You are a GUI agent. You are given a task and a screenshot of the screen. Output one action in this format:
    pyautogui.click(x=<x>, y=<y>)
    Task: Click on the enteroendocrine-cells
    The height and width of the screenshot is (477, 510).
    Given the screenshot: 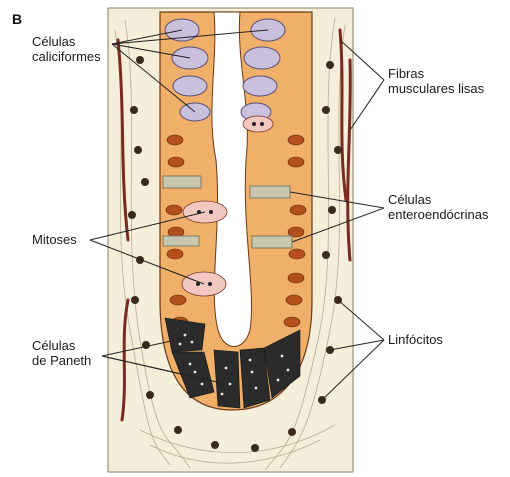 What is the action you would take?
    pyautogui.click(x=227, y=212)
    